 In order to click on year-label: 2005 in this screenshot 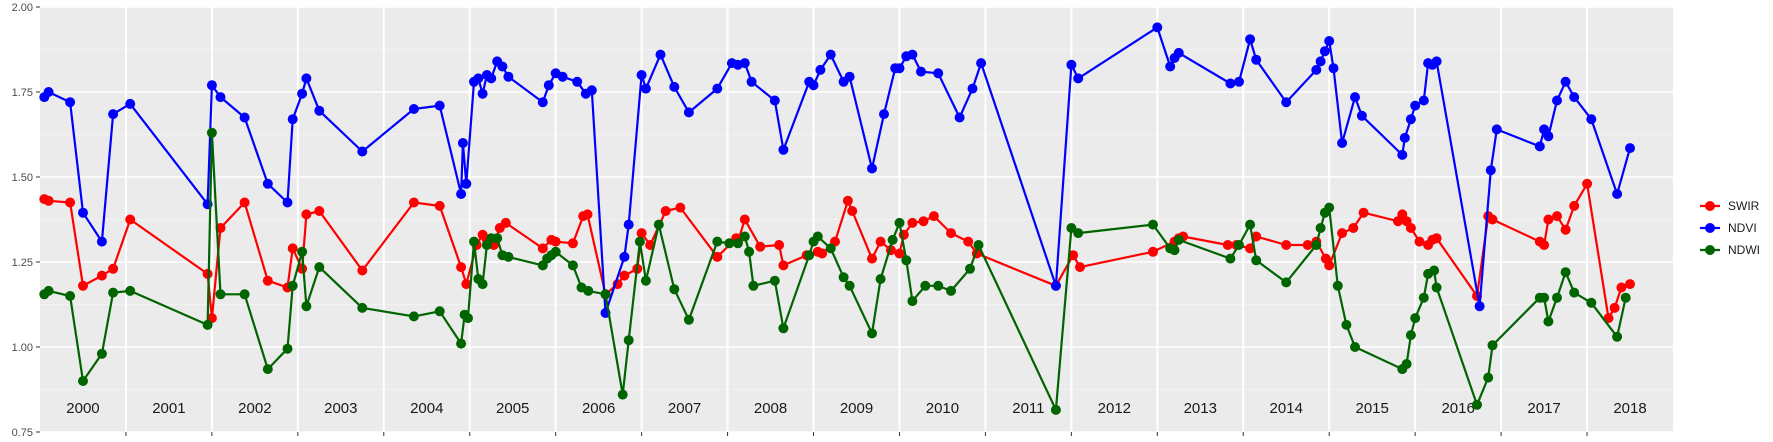, I will do `click(512, 408)`.